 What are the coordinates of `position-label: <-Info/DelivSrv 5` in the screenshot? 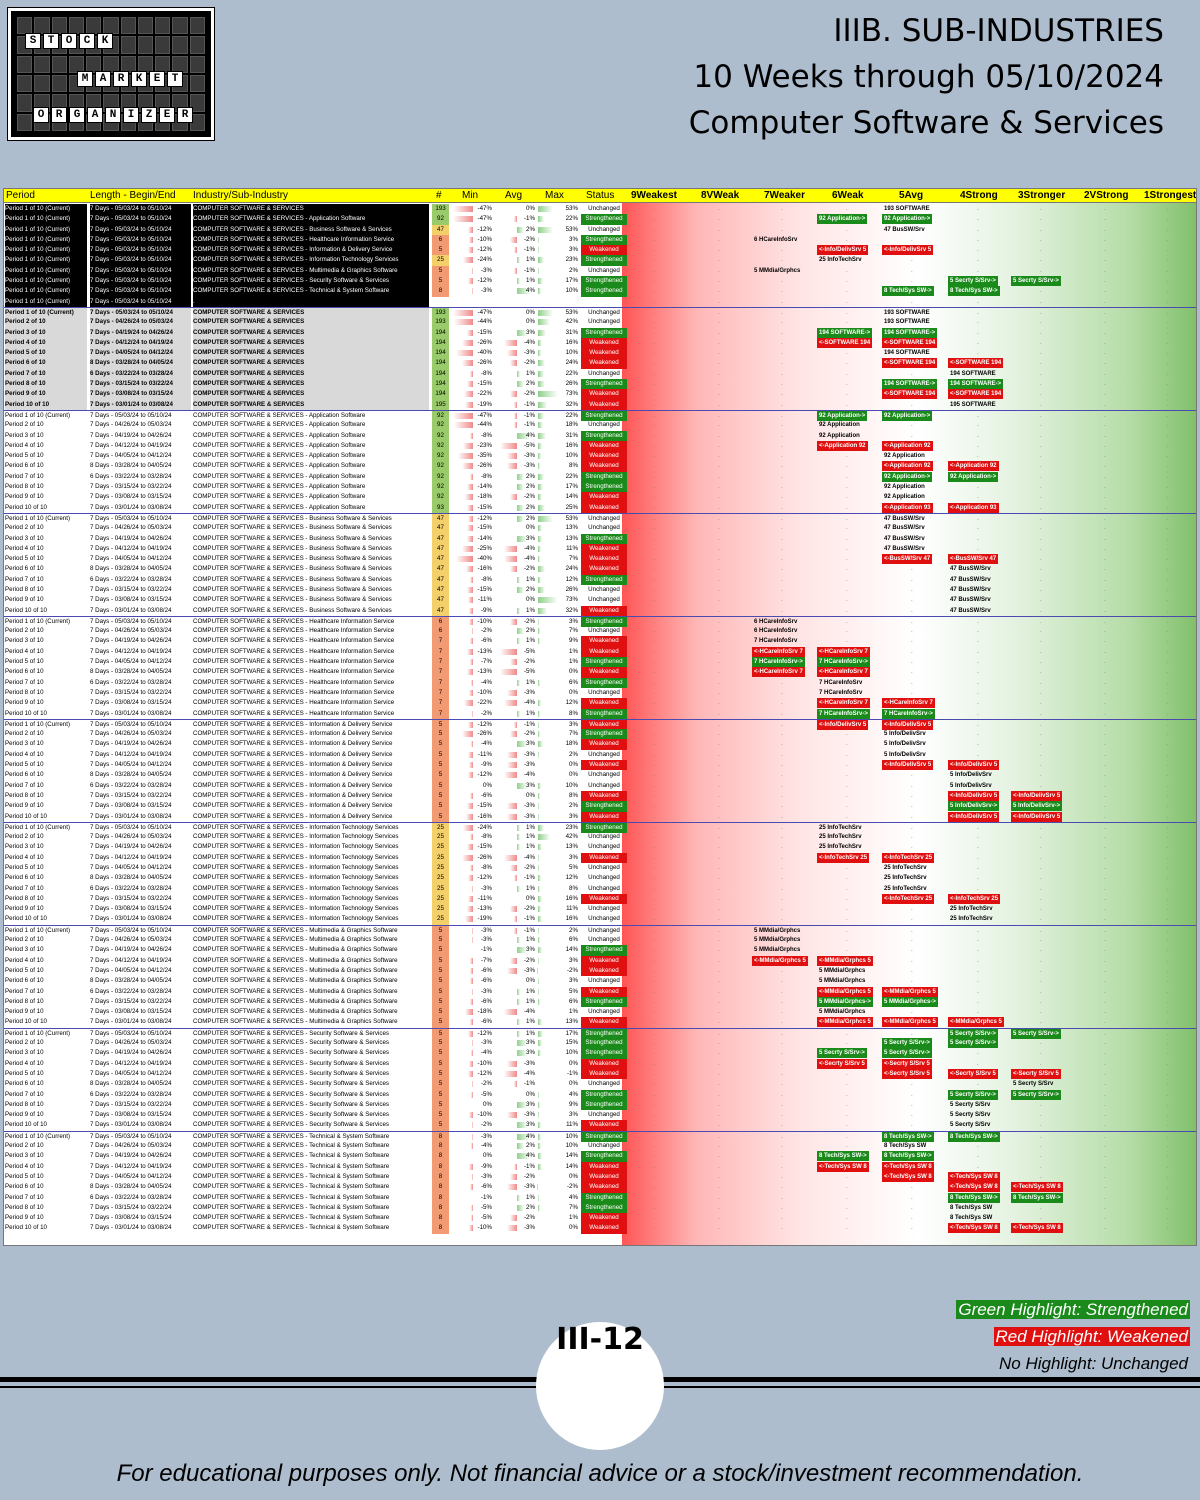 It's located at (974, 765).